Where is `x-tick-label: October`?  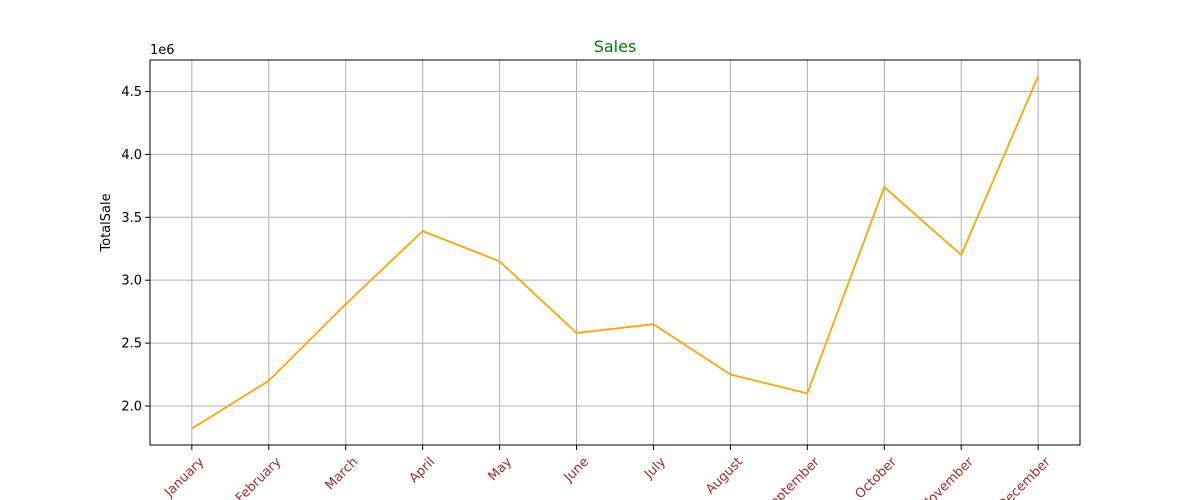
x-tick-label: October is located at coordinates (876, 477).